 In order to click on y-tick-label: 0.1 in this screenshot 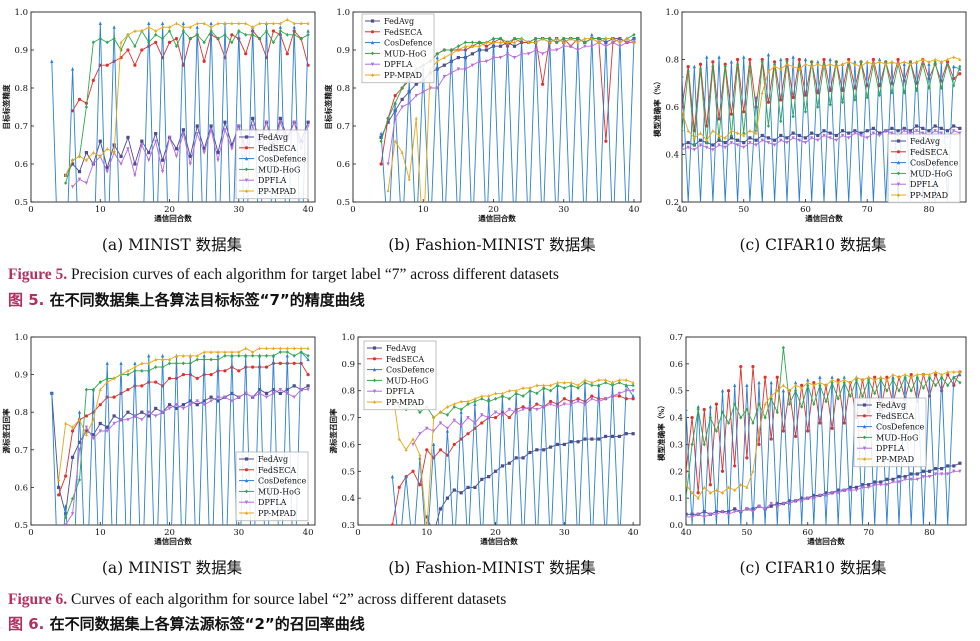, I will do `click(676, 499)`.